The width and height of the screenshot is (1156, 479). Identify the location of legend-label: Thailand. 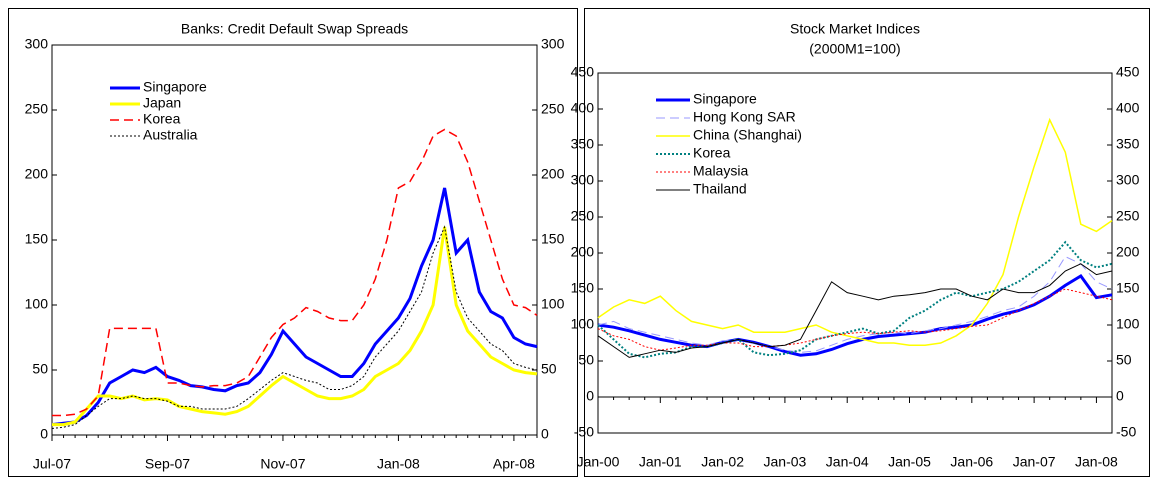
(720, 189).